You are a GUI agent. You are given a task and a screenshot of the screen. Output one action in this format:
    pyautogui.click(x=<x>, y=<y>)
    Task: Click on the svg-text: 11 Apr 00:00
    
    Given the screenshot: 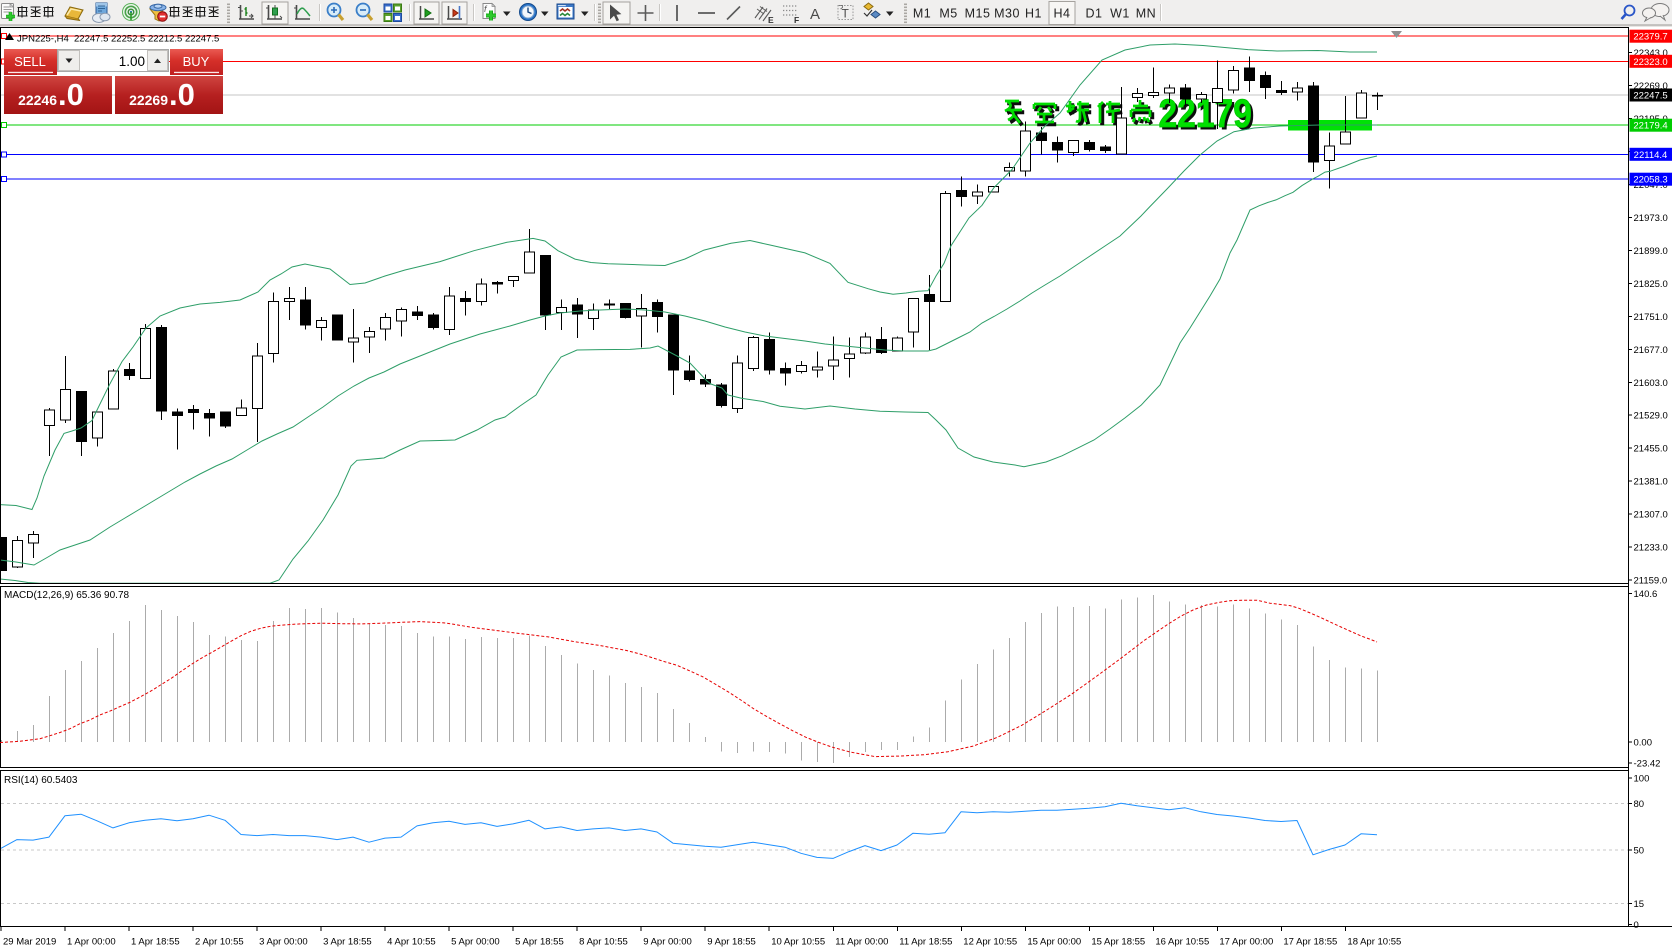 What is the action you would take?
    pyautogui.click(x=861, y=942)
    